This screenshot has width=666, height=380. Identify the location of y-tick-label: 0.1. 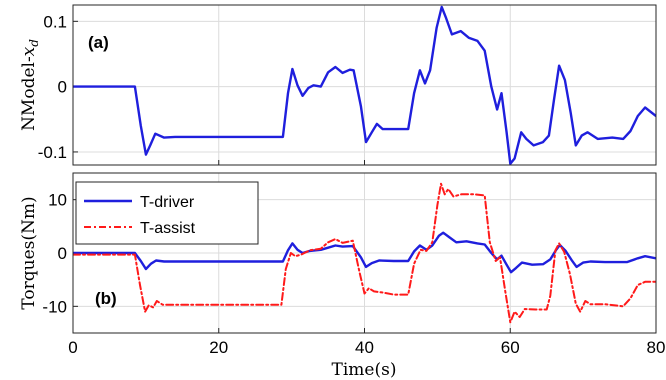
(55, 21).